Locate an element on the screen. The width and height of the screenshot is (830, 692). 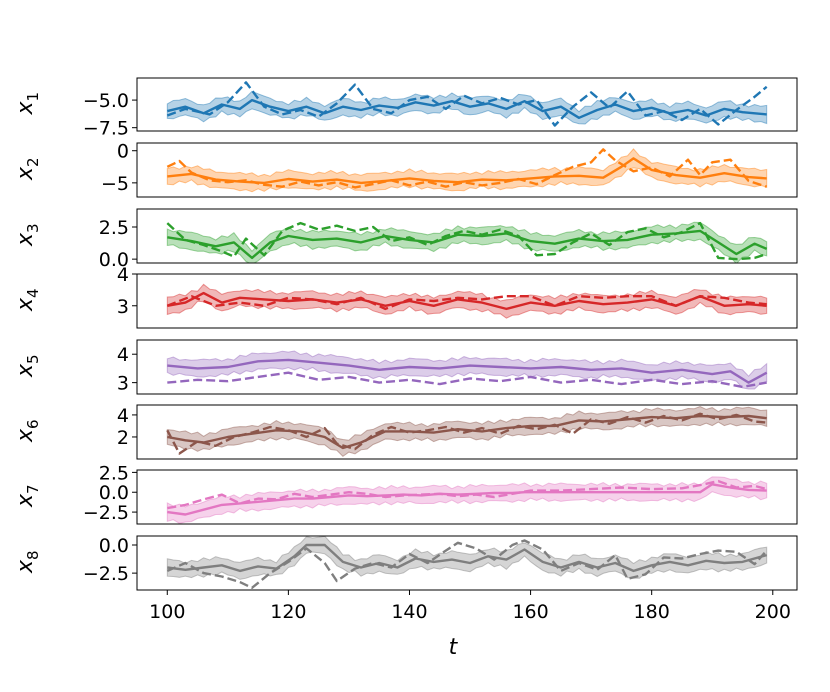
panel-x5: 4 3 x5 is located at coordinates (405, 367).